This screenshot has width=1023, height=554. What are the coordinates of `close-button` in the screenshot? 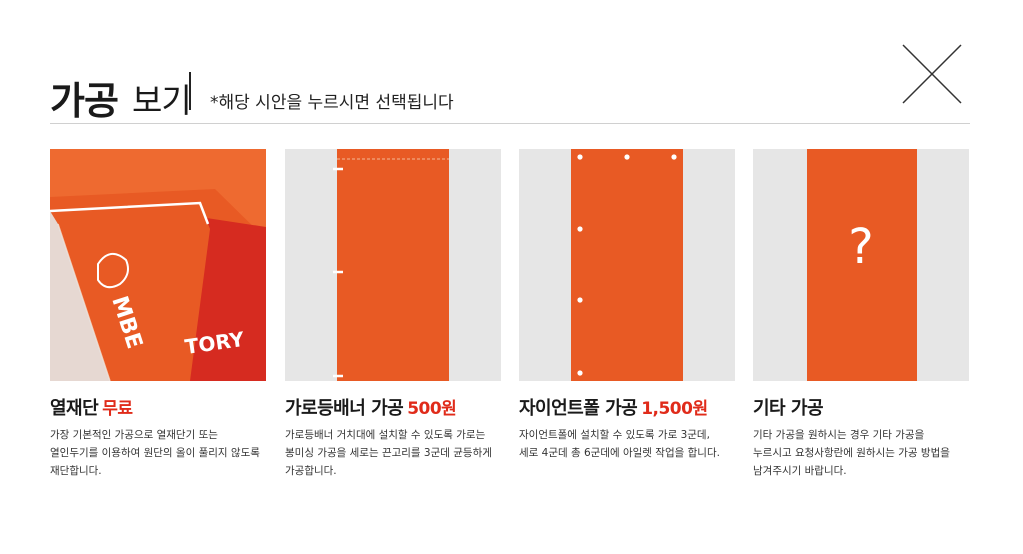 It's located at (932, 74).